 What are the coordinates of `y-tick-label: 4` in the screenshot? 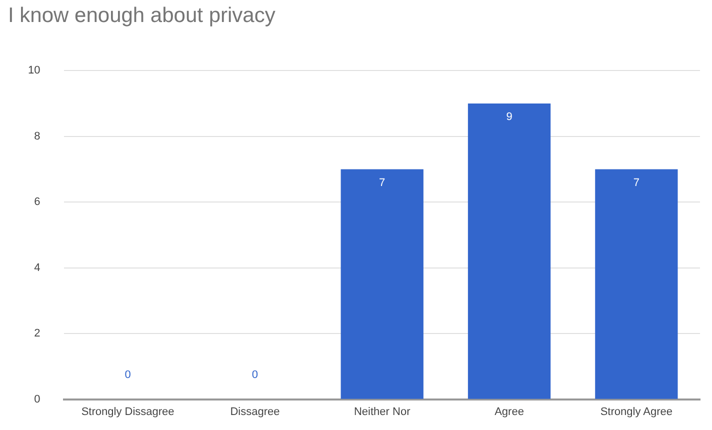 It's located at (37, 268).